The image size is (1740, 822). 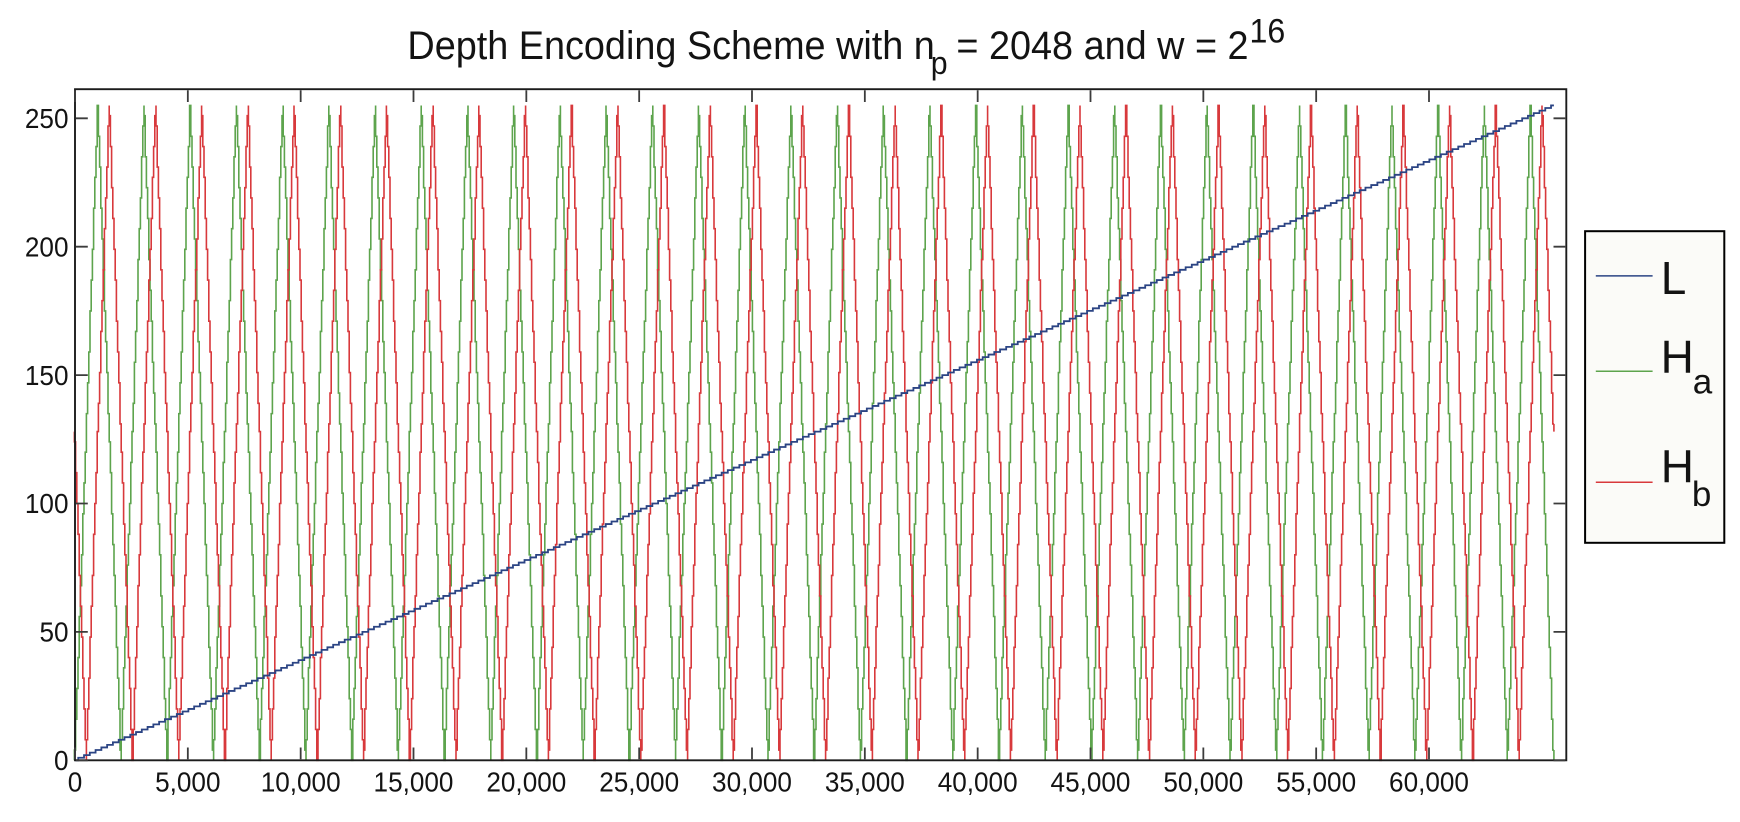 What do you see at coordinates (1674, 278) in the screenshot?
I see `svg-text: L` at bounding box center [1674, 278].